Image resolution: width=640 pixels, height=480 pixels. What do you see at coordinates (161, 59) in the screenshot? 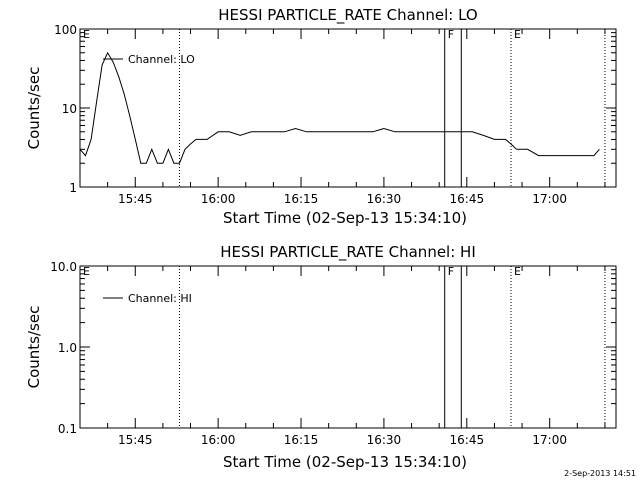
I see `legend-label-lo: Channel: LO` at bounding box center [161, 59].